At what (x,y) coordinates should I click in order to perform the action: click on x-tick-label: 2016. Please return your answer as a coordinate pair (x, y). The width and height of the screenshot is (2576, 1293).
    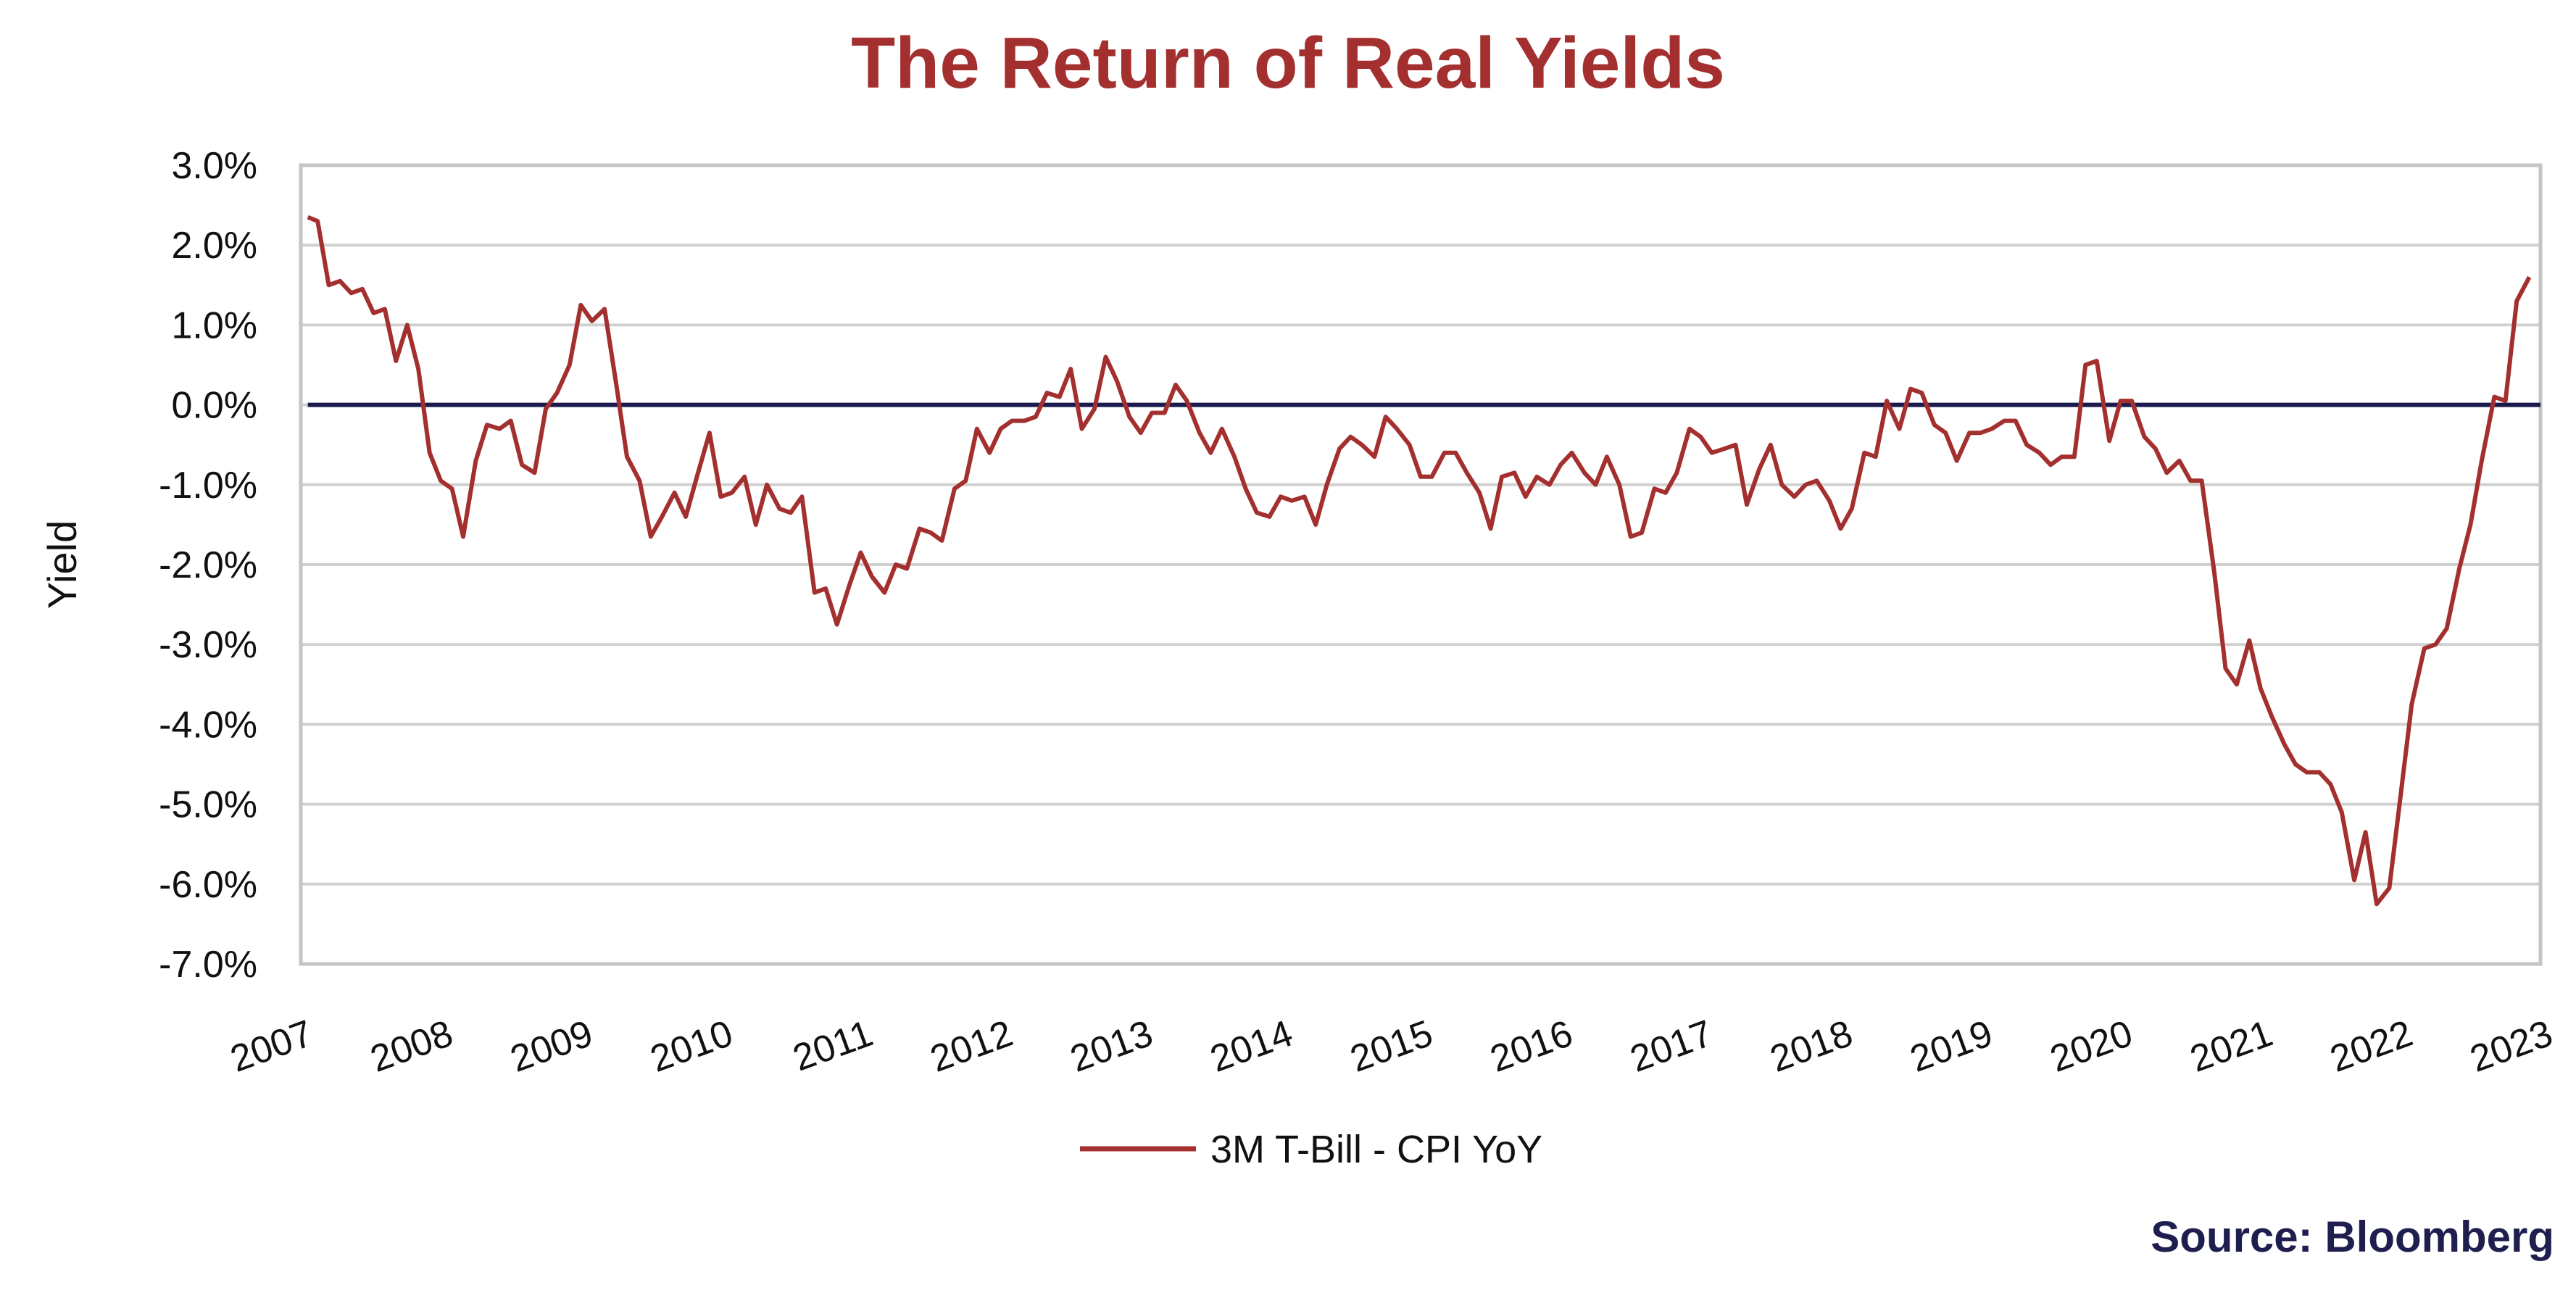
    Looking at the image, I should click on (1532, 1047).